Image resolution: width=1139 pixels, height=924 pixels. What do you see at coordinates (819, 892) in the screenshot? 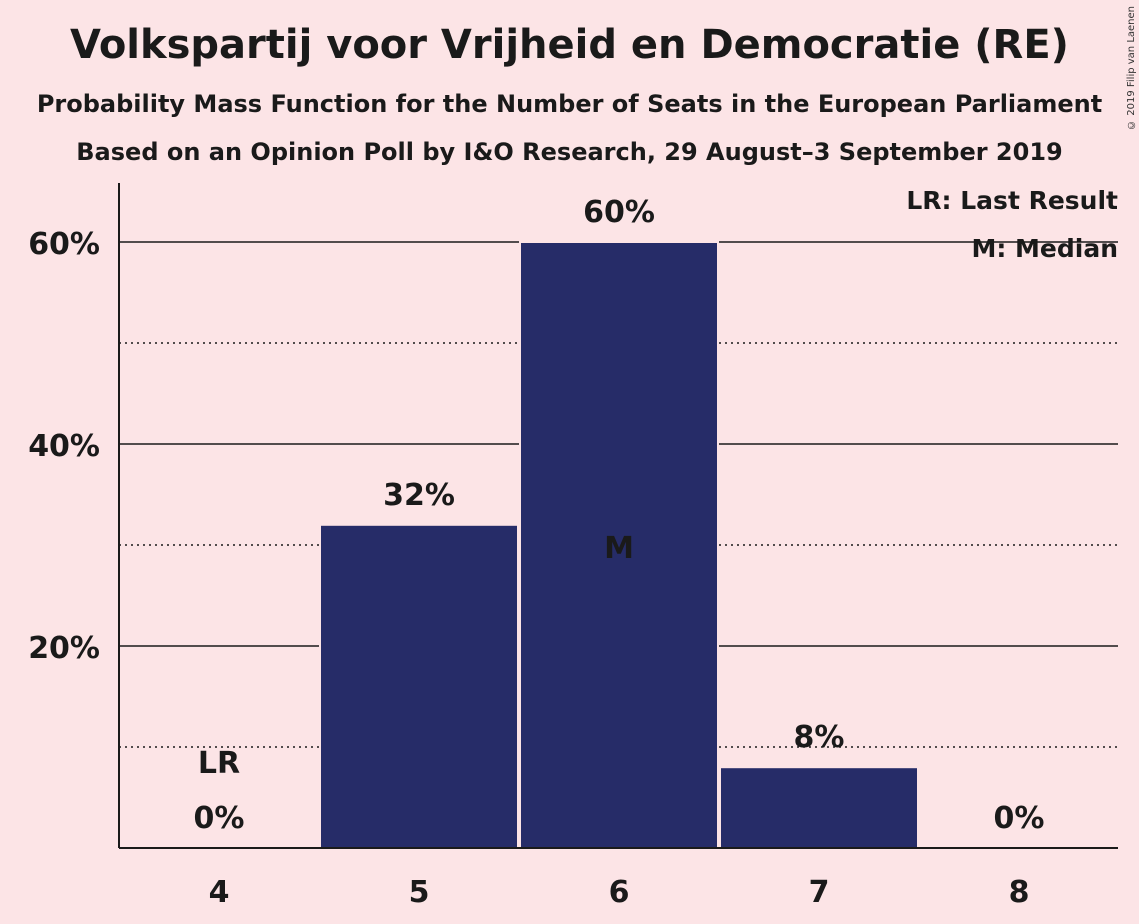
I see `x-tick-label: 7` at bounding box center [819, 892].